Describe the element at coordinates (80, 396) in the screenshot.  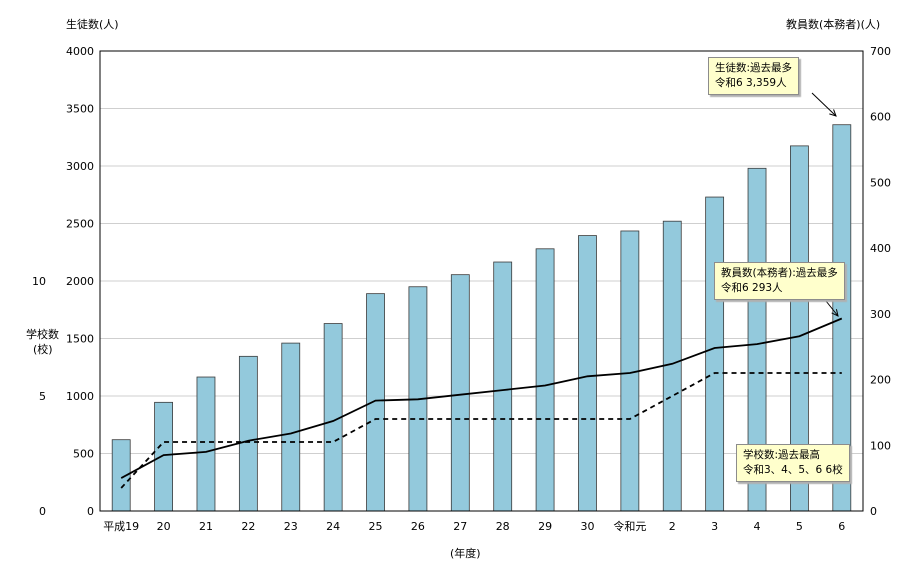
I see `left-tick-label: 1000` at that location.